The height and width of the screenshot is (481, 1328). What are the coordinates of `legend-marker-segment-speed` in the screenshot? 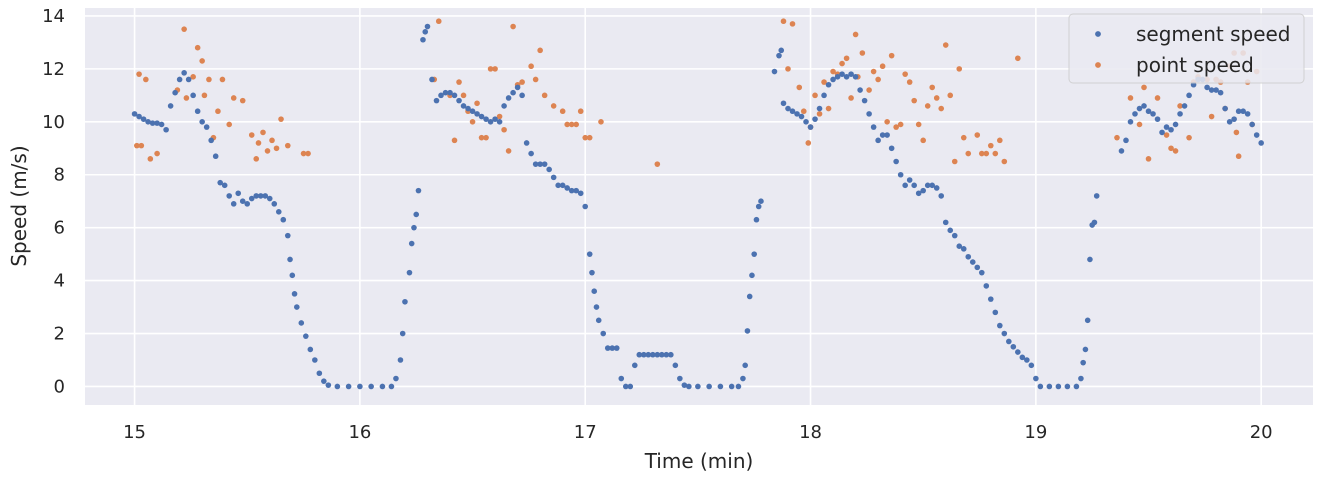 It's located at (1098, 34).